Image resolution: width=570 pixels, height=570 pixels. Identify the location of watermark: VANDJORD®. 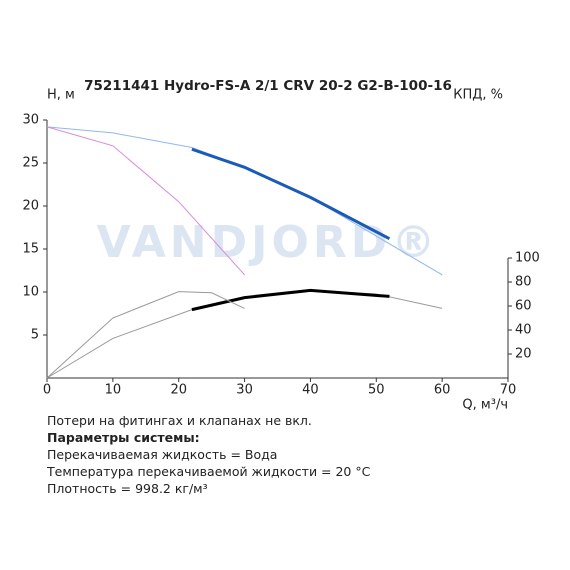
(268, 242).